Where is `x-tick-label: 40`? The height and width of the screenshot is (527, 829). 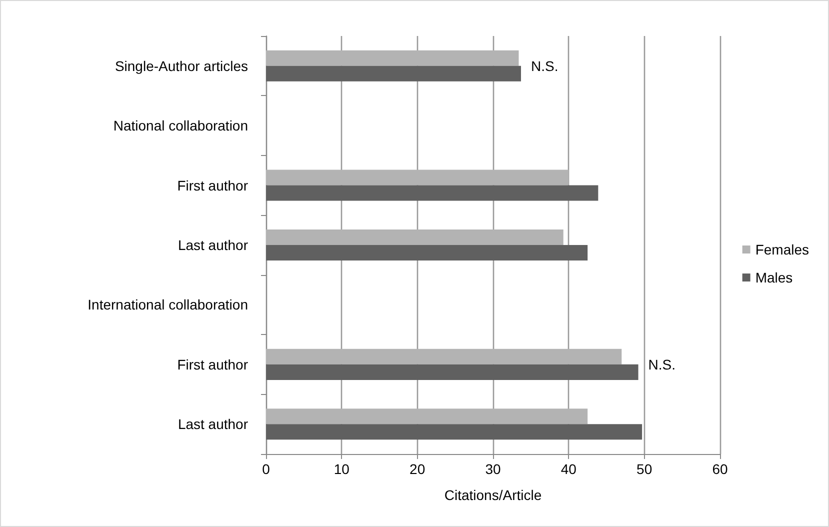 x-tick-label: 40 is located at coordinates (568, 469).